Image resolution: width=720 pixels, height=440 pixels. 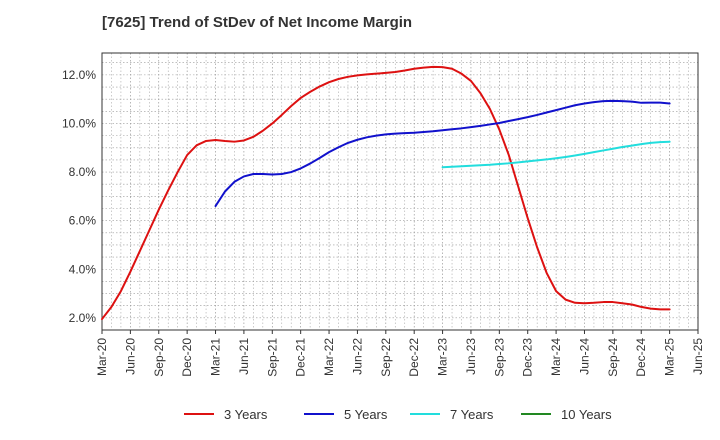 I want to click on y-tick-label: 10.0%, so click(x=79, y=123).